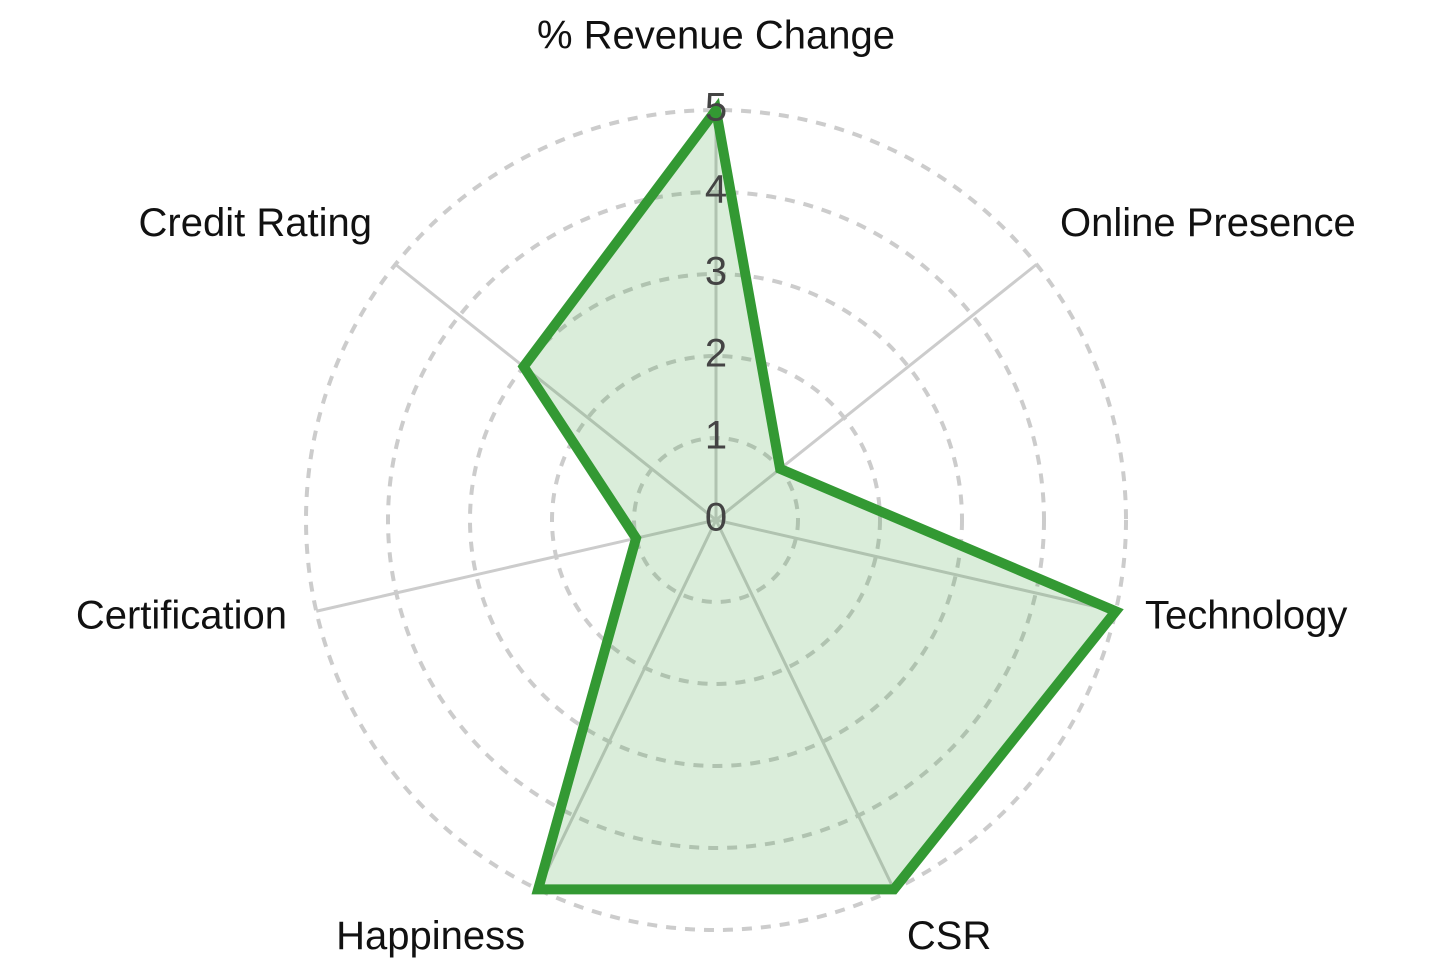 This screenshot has width=1435, height=968. I want to click on category-label: CSR, so click(949, 936).